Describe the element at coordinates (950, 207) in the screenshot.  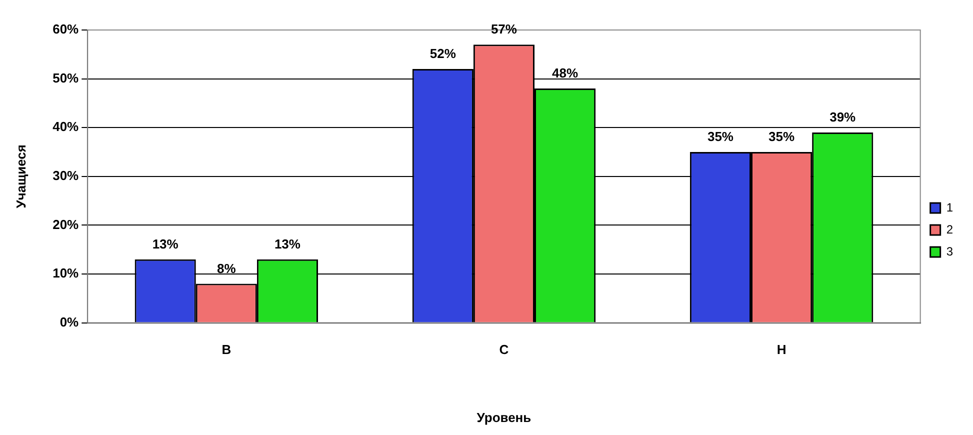
I see `legend-label: 1` at that location.